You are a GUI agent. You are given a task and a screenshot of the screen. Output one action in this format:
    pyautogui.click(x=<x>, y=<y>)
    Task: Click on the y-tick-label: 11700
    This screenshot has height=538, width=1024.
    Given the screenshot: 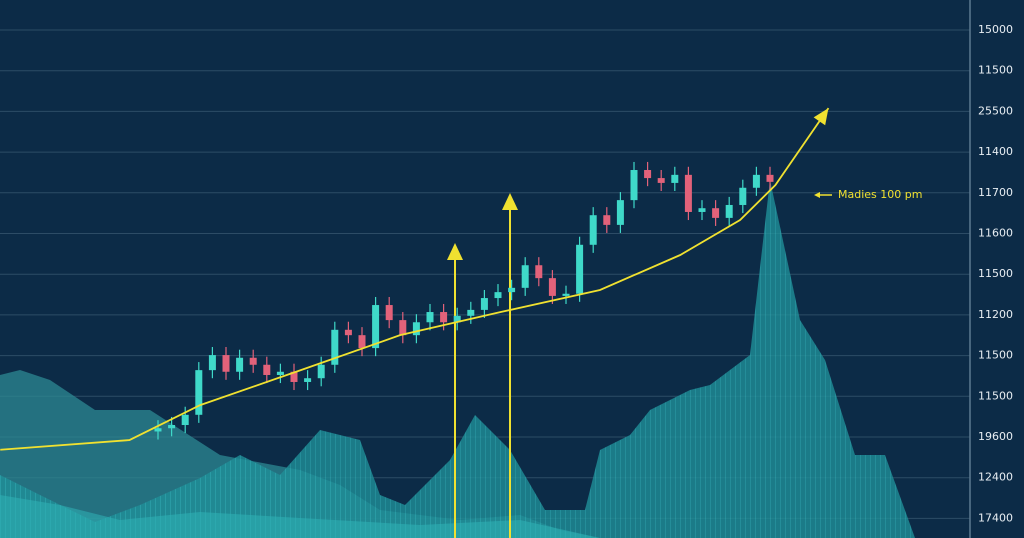 What is the action you would take?
    pyautogui.click(x=995, y=192)
    